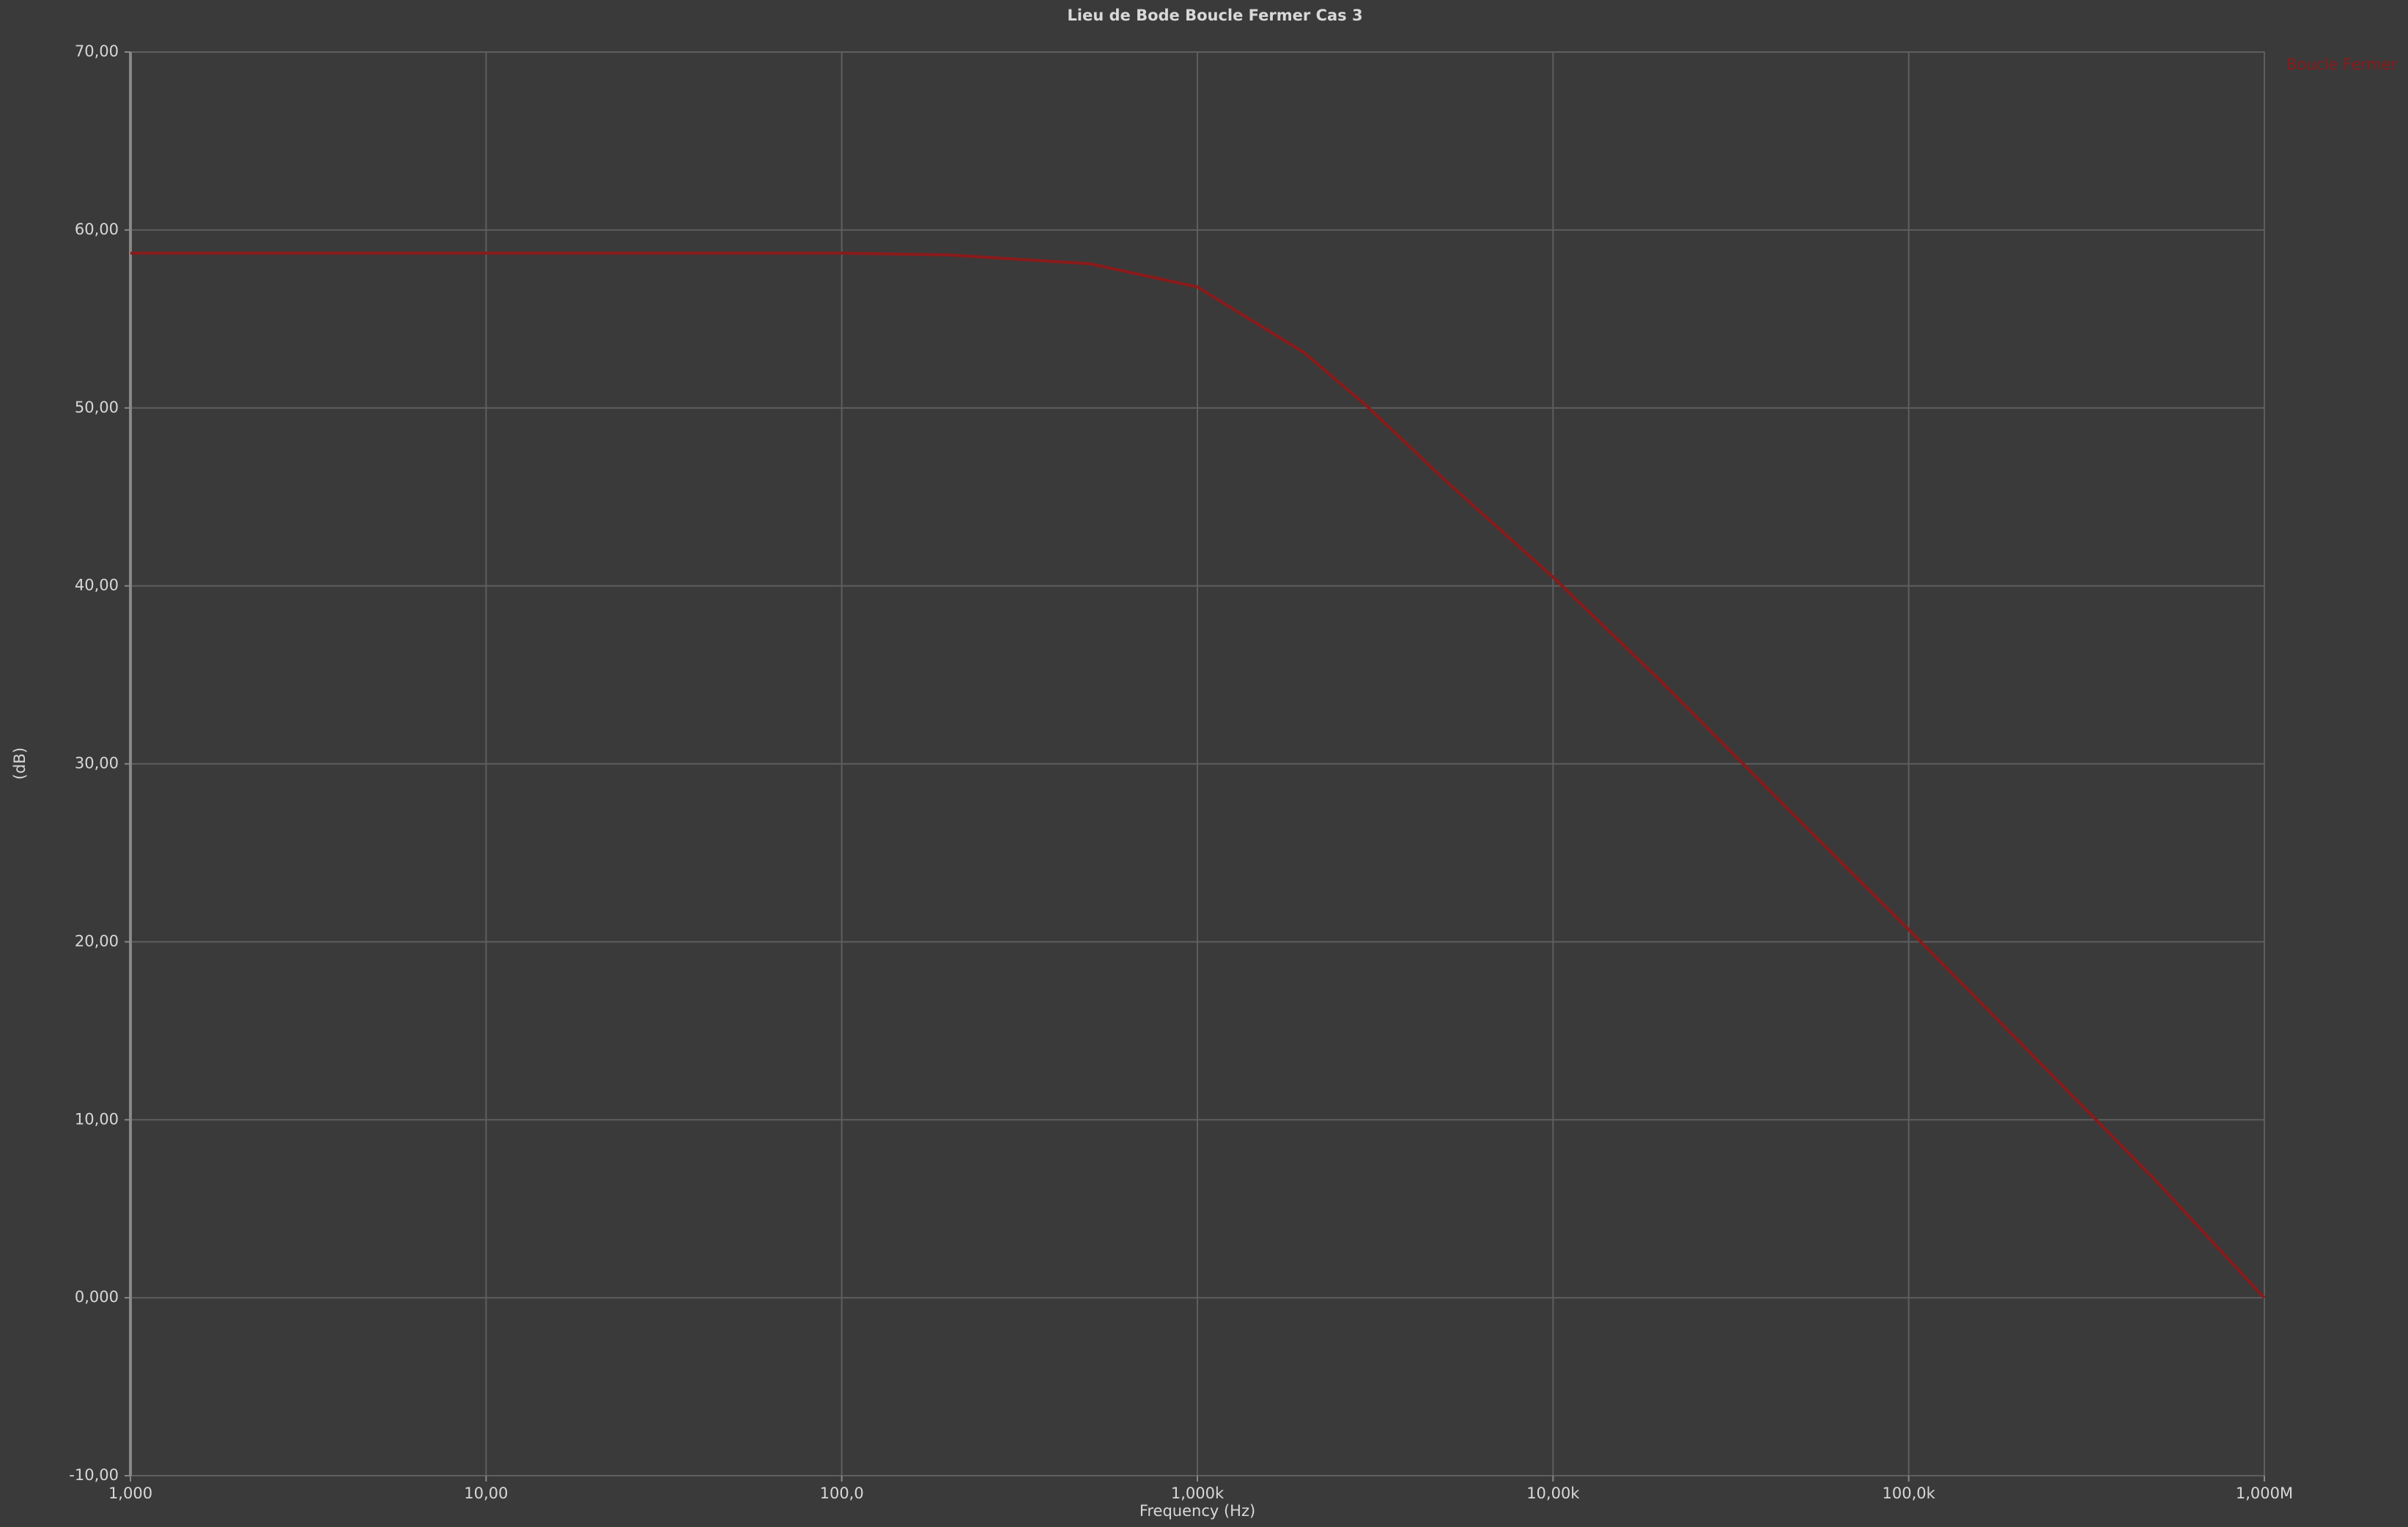 This screenshot has width=2408, height=1527. What do you see at coordinates (97, 941) in the screenshot?
I see `y-tick-label: 20,00` at bounding box center [97, 941].